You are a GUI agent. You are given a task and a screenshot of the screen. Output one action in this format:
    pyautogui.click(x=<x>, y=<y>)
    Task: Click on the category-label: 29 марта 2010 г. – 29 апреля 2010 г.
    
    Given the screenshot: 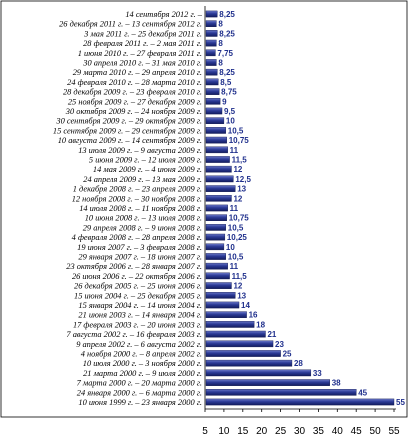 What is the action you would take?
    pyautogui.click(x=137, y=72)
    